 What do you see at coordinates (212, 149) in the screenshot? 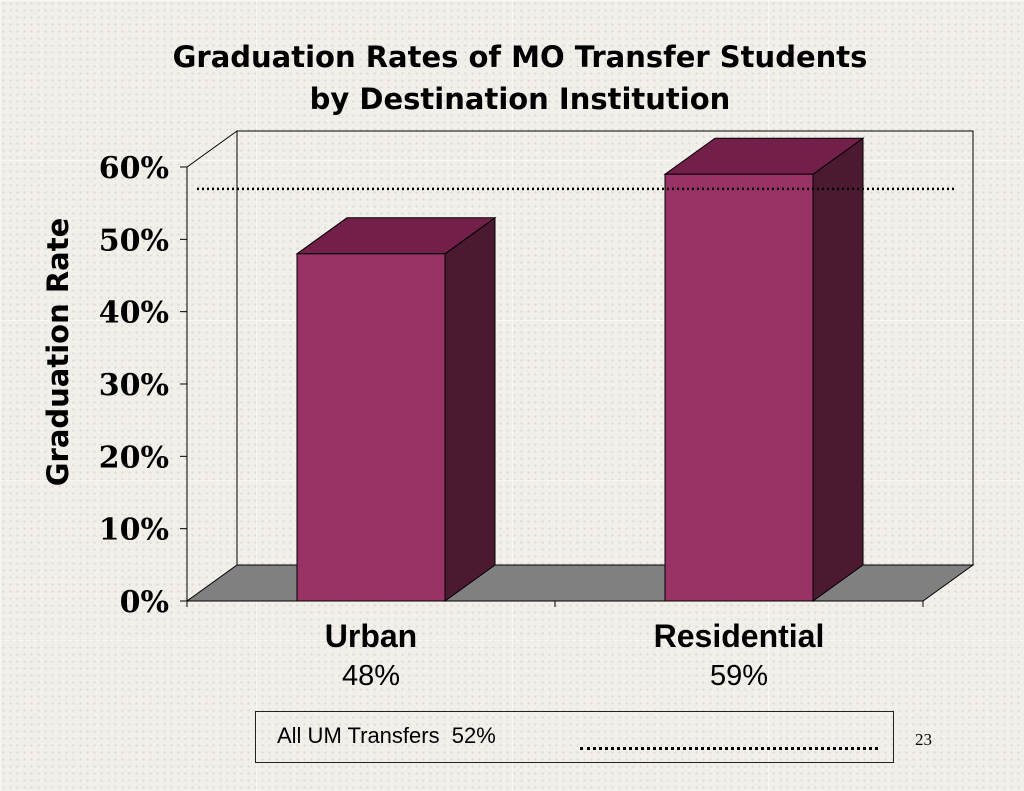
I see `chart-left-wall-edge` at bounding box center [212, 149].